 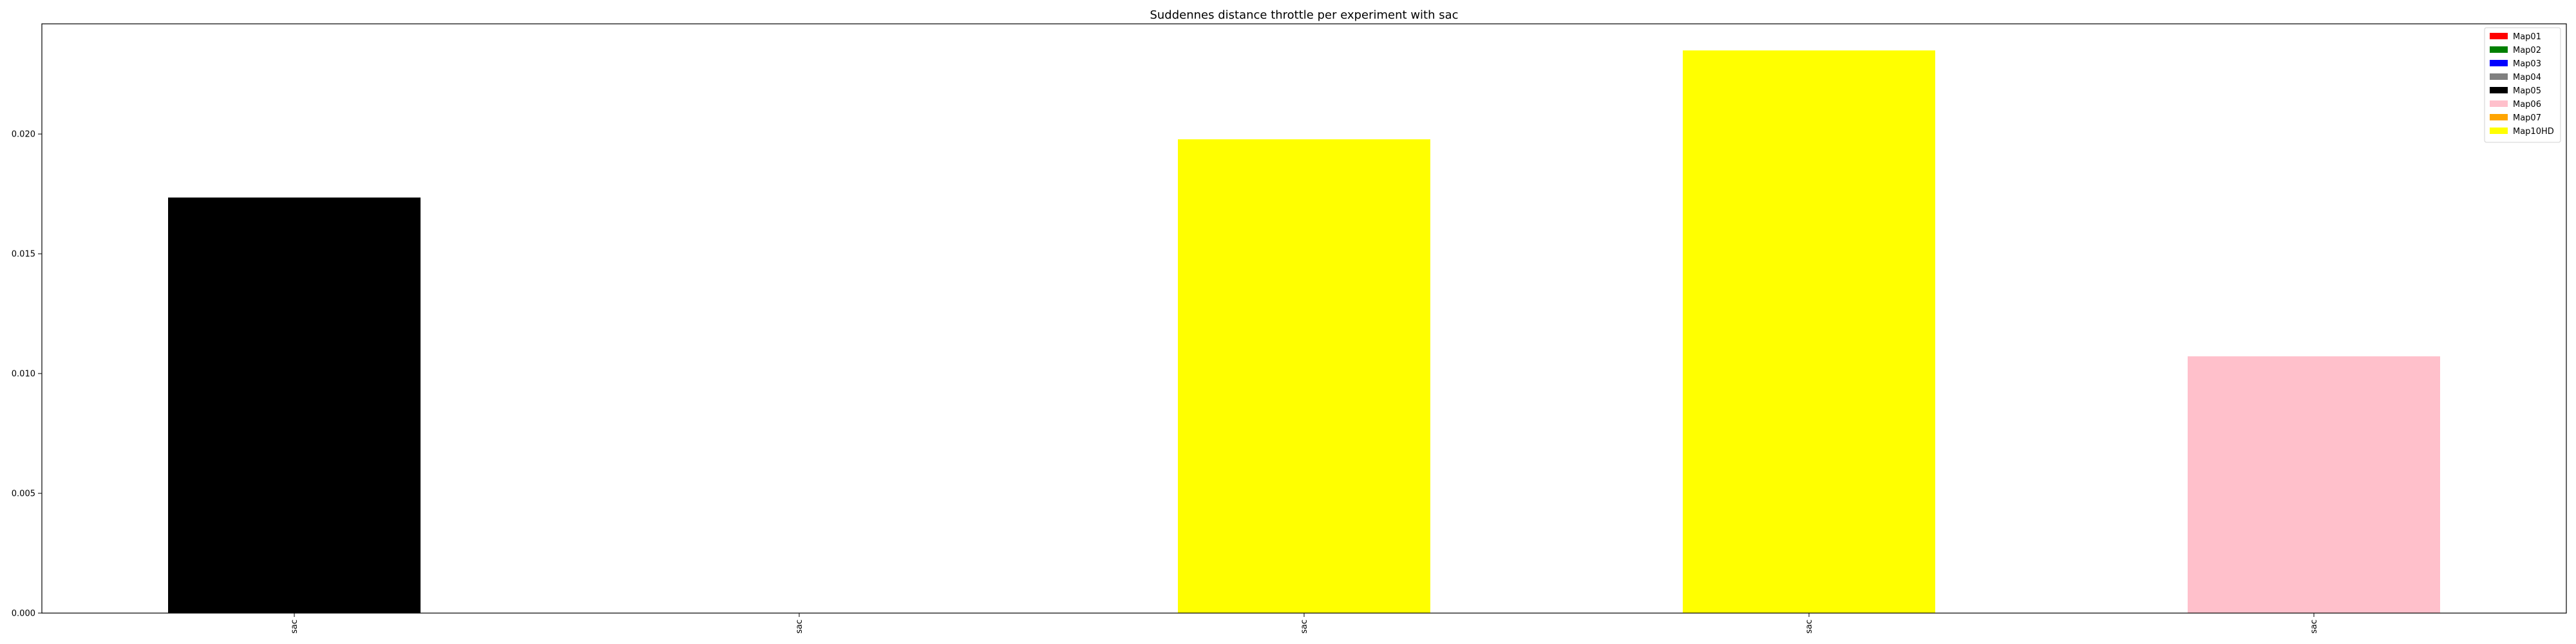 I want to click on y-tick-label: 0.020, so click(x=24, y=135).